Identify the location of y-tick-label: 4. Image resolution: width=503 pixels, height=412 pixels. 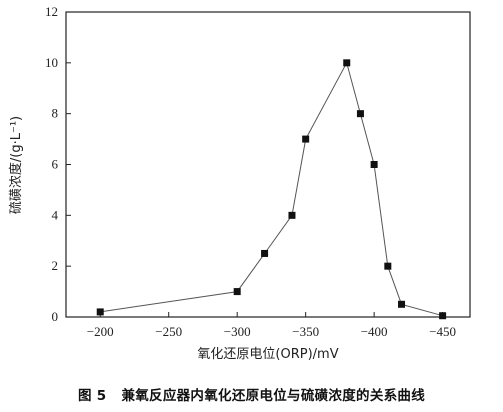
(55, 214).